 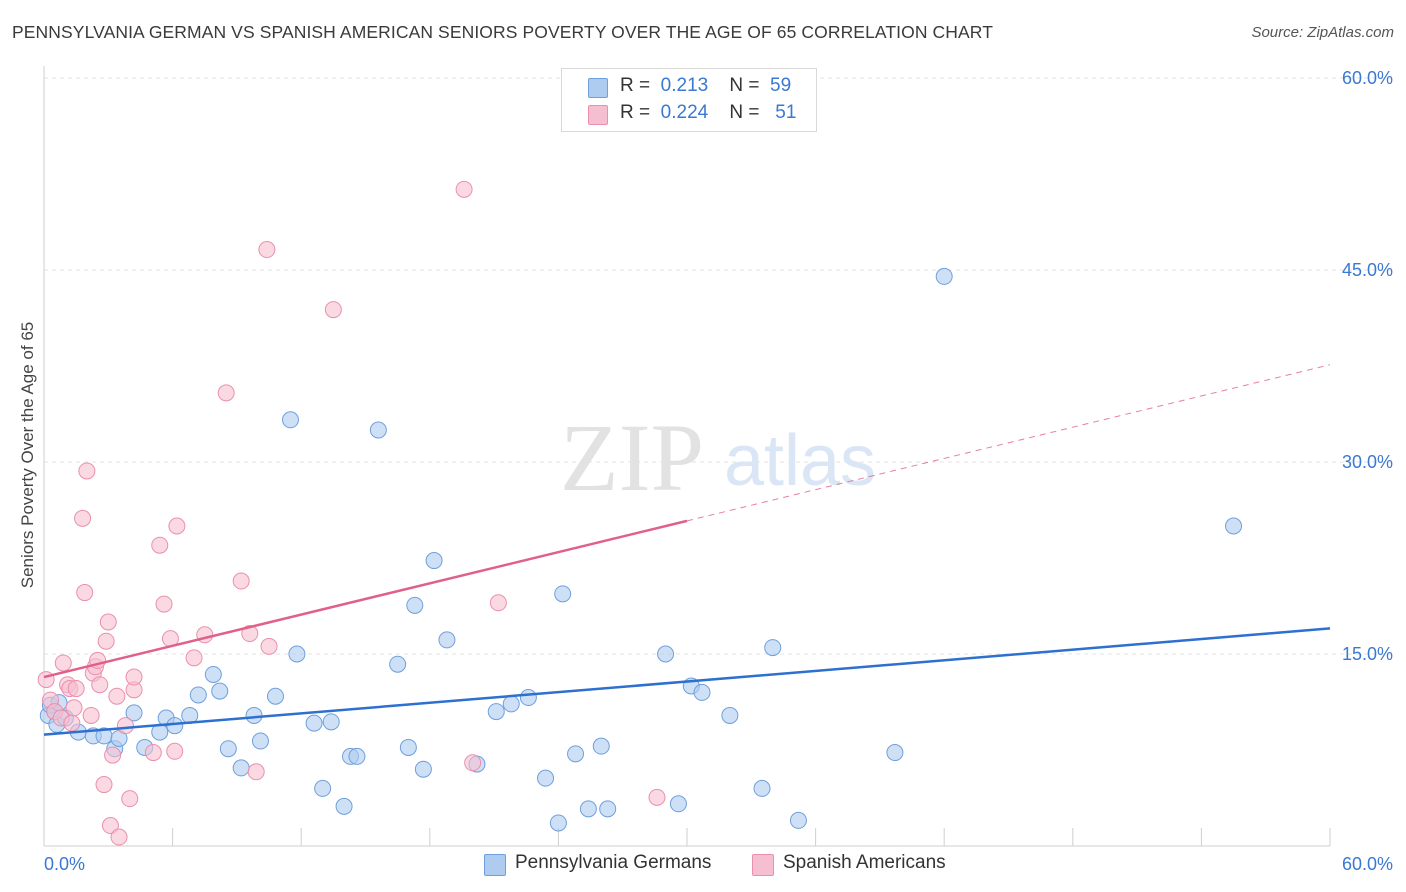 I want to click on correlation-legend: R = 0.213 N = 59 R = 0.224 N = 51, so click(x=689, y=100).